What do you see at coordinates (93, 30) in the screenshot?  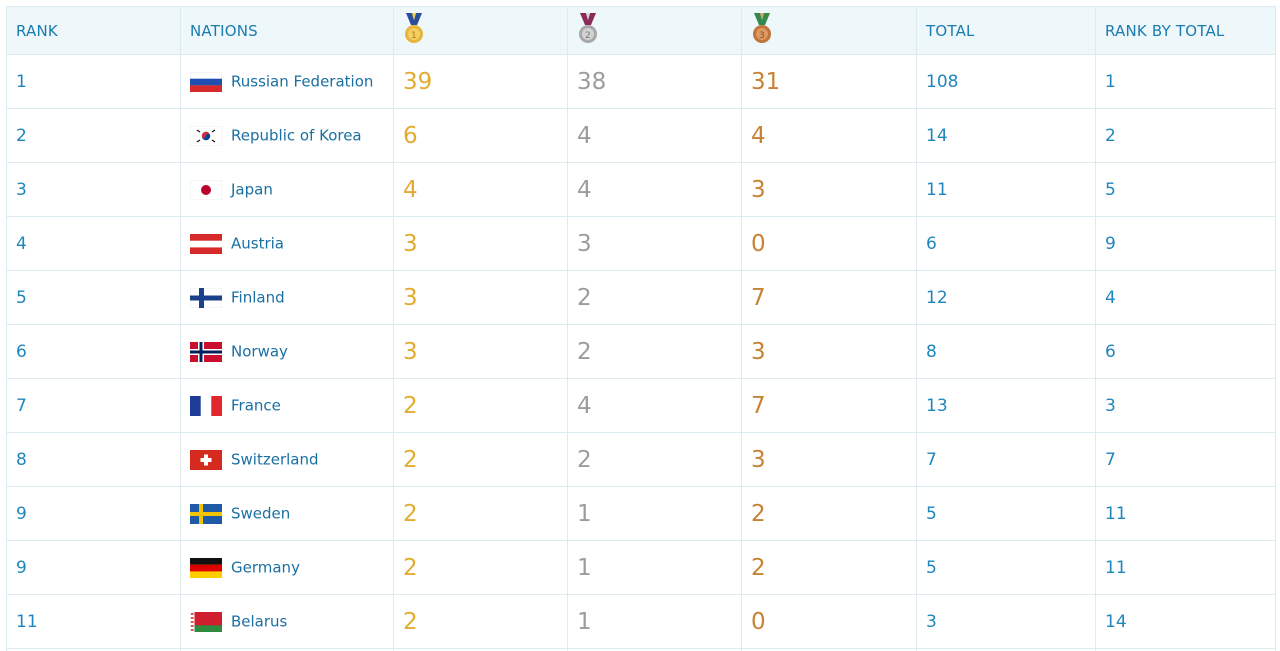 I see `header-rank: RANK` at bounding box center [93, 30].